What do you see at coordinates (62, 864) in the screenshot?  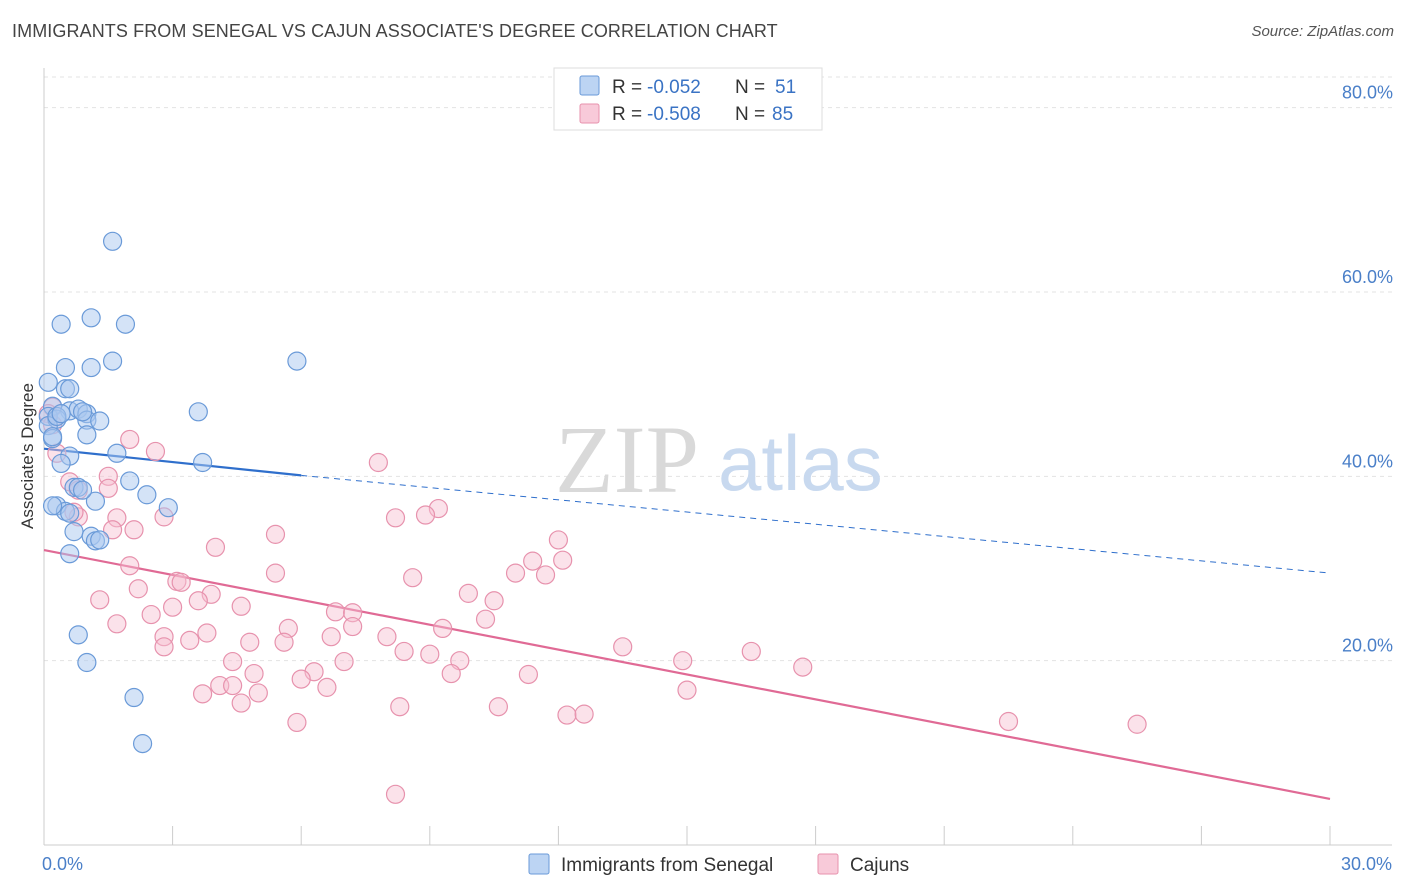 I see `x-tick-label: 0.0%` at bounding box center [62, 864].